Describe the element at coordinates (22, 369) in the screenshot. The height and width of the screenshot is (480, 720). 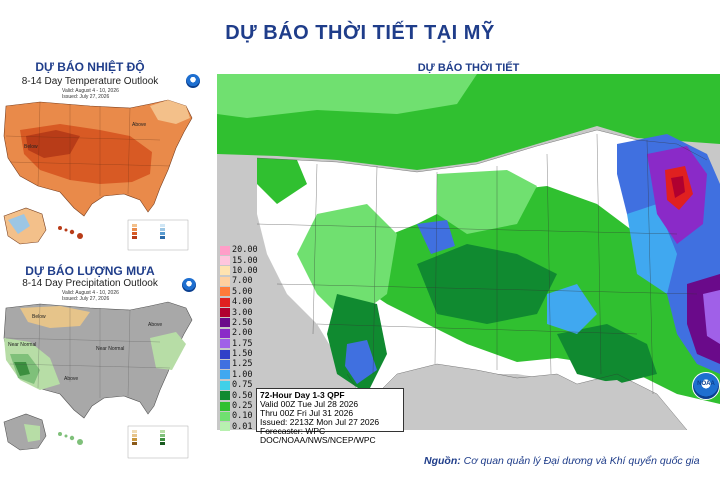
I see `wet-region-southwest-dark` at that location.